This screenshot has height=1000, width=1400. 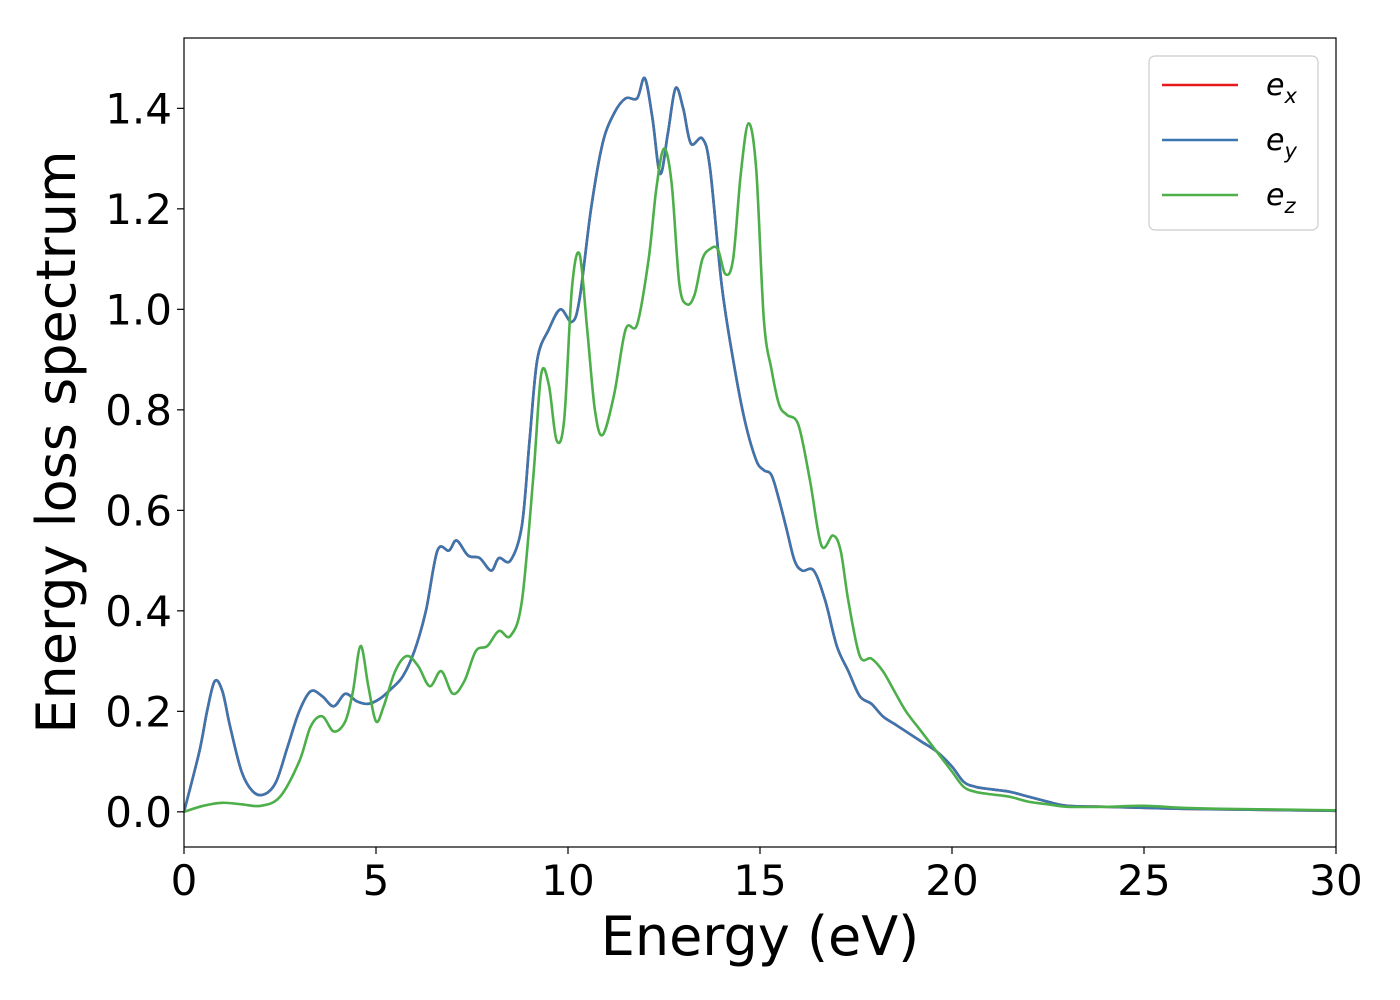 I want to click on y-tick-label: 0.2, so click(x=138, y=711).